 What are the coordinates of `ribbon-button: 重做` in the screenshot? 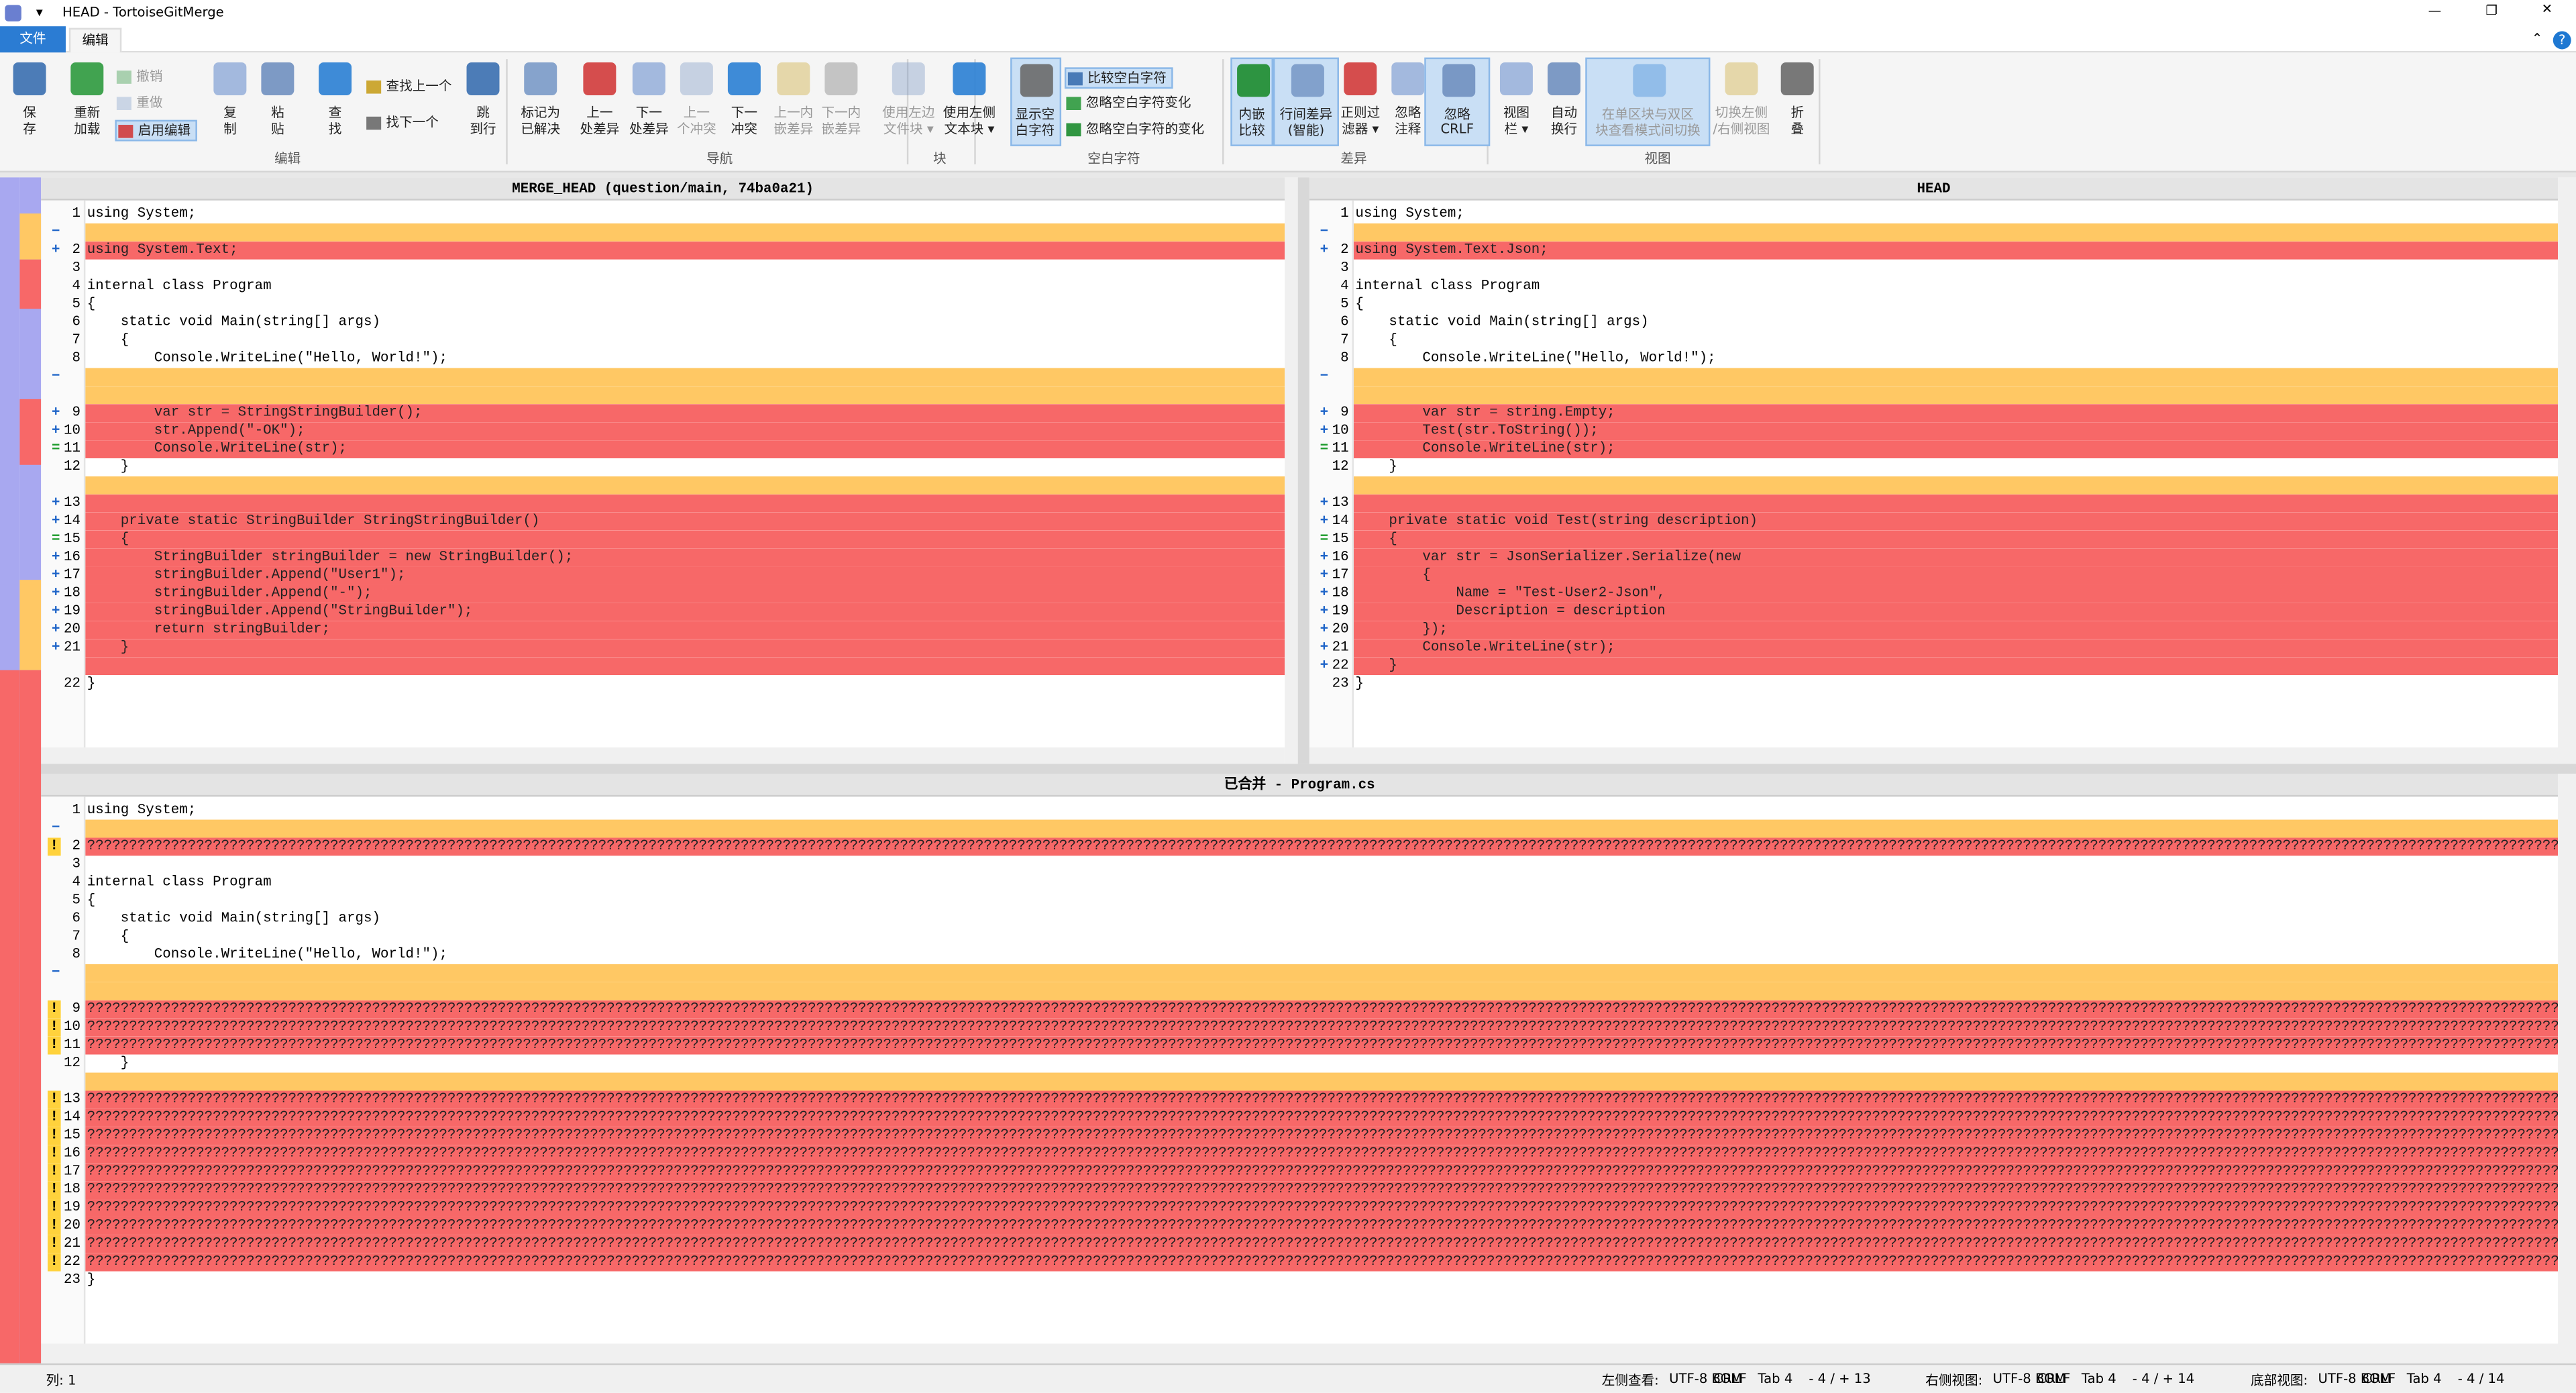 It's located at (141, 104).